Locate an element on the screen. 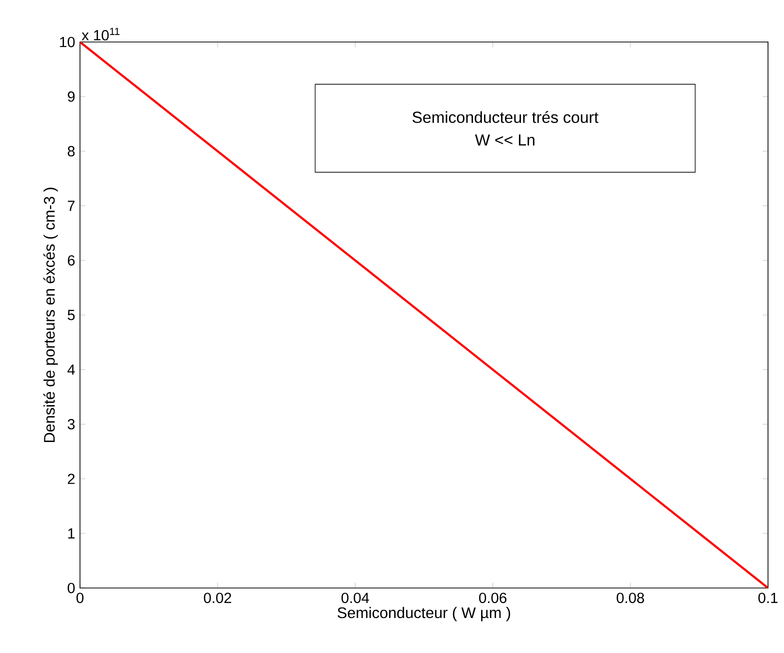 The width and height of the screenshot is (784, 653). annotation: Semiconducteur trés court is located at coordinates (505, 117).